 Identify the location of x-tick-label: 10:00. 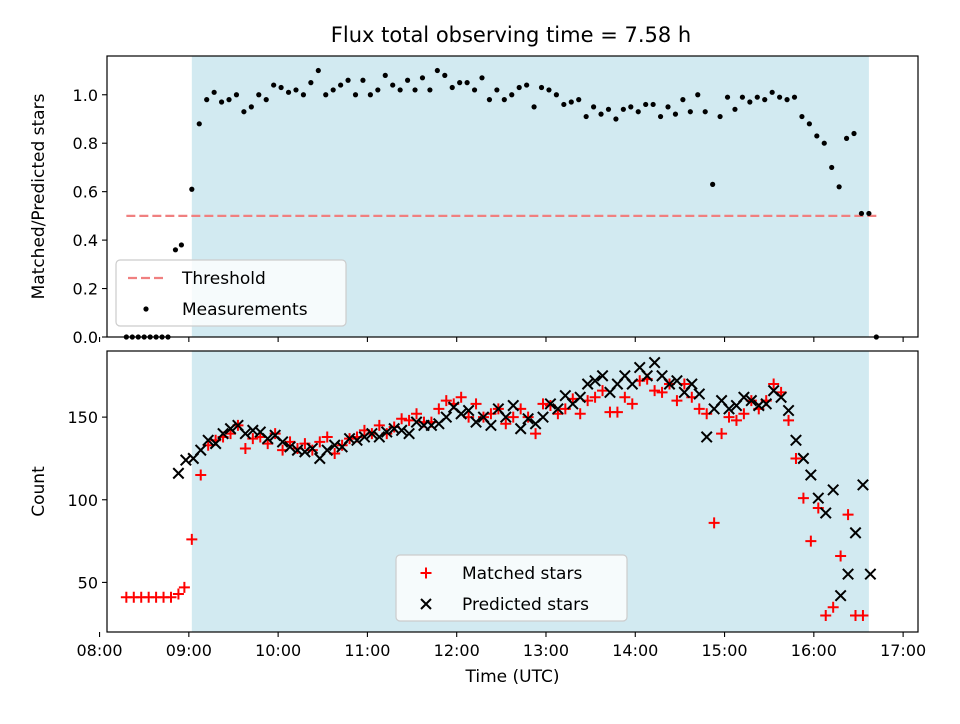
(278, 650).